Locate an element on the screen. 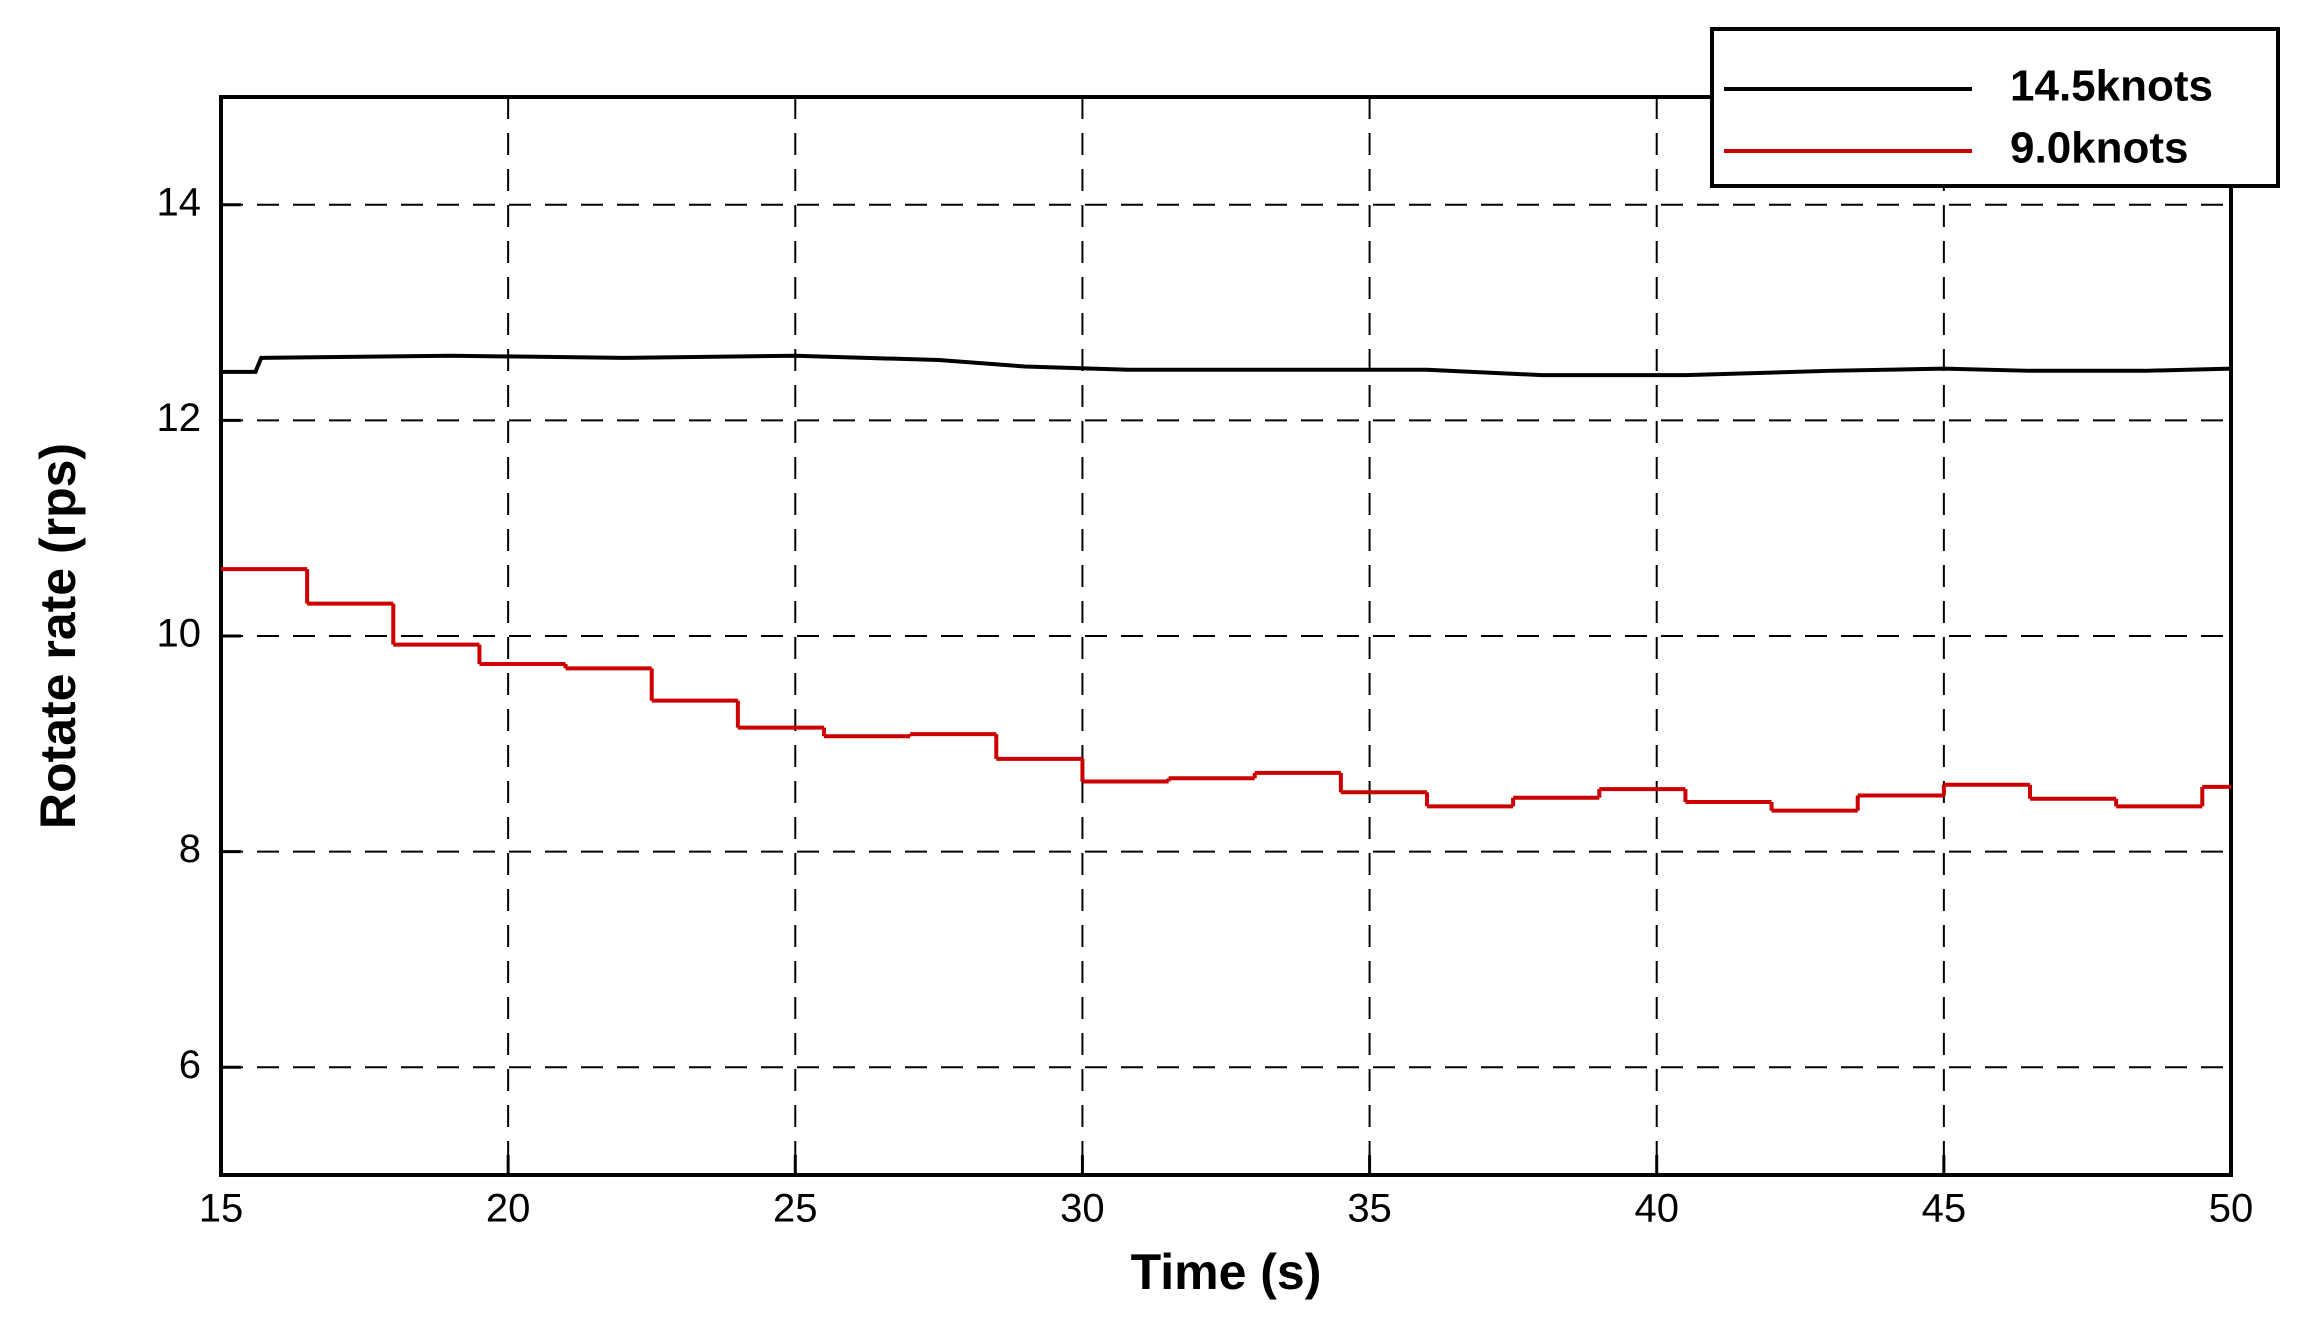 The image size is (2300, 1323). x-tick-label: 25 is located at coordinates (795, 1209).